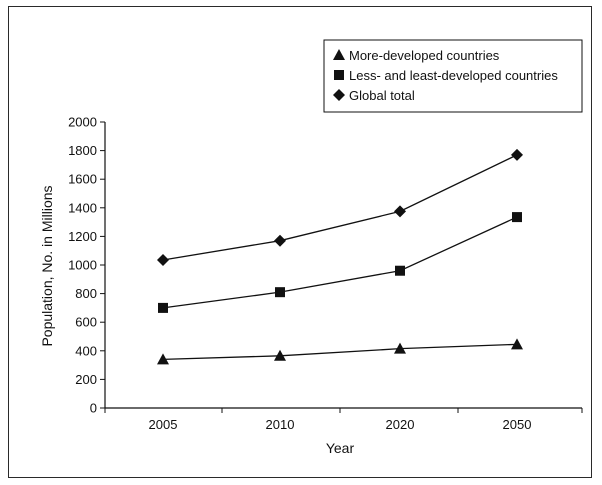 Image resolution: width=602 pixels, height=485 pixels. Describe the element at coordinates (86, 379) in the screenshot. I see `y-tick-label: 200` at that location.